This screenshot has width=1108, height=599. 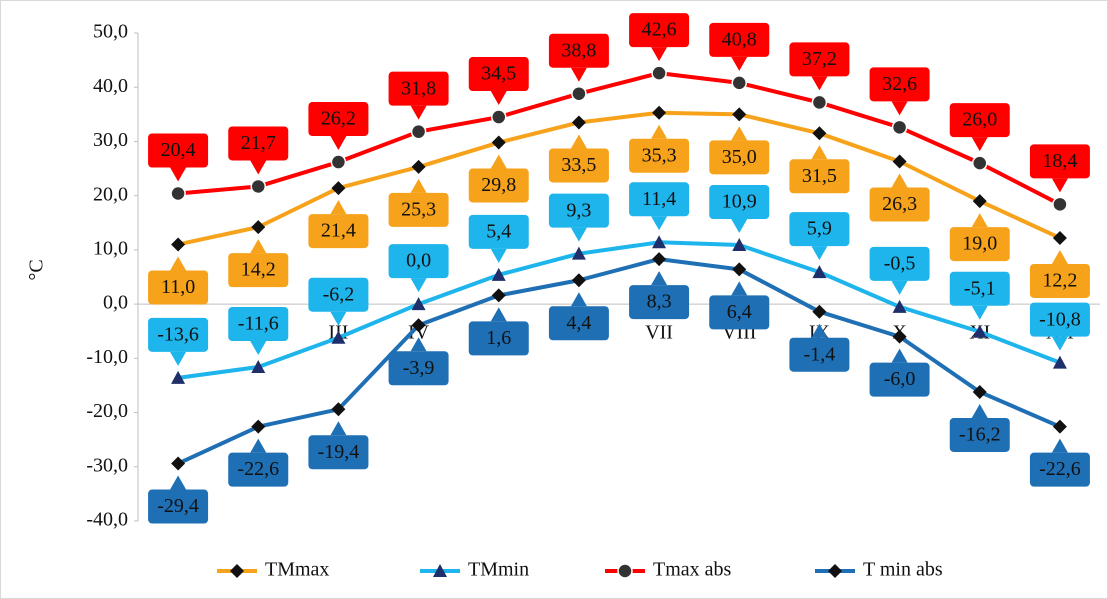 I want to click on data-label: -29,4, so click(x=178, y=506).